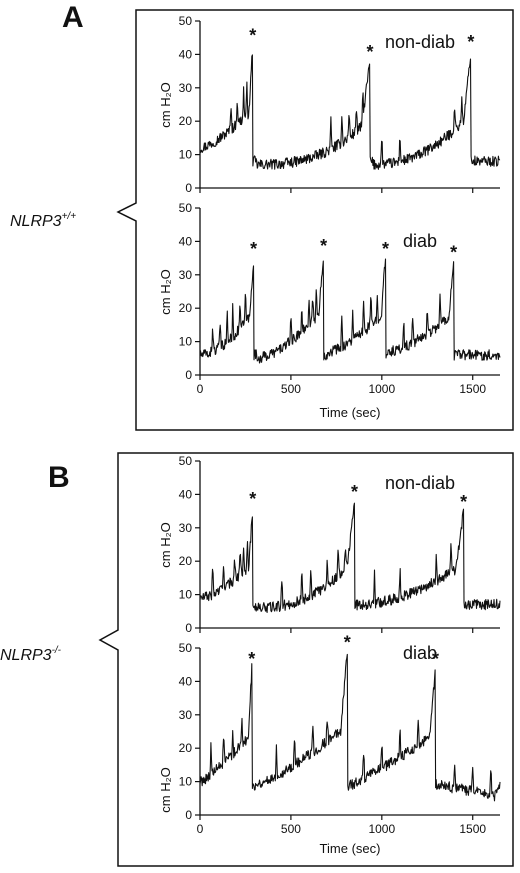 This screenshot has width=520, height=873. What do you see at coordinates (350, 412) in the screenshot?
I see `x-axis-label-a: Time (sec)` at bounding box center [350, 412].